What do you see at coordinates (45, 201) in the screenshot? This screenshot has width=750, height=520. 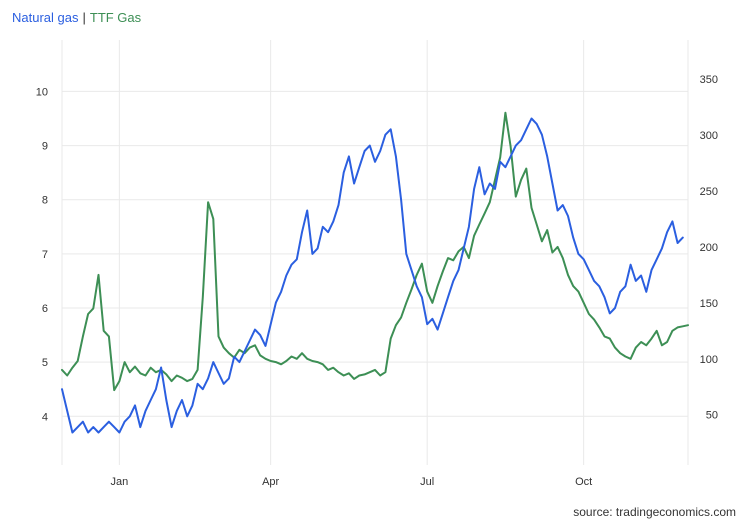 I see `y-left-tick-label: 8` at bounding box center [45, 201].